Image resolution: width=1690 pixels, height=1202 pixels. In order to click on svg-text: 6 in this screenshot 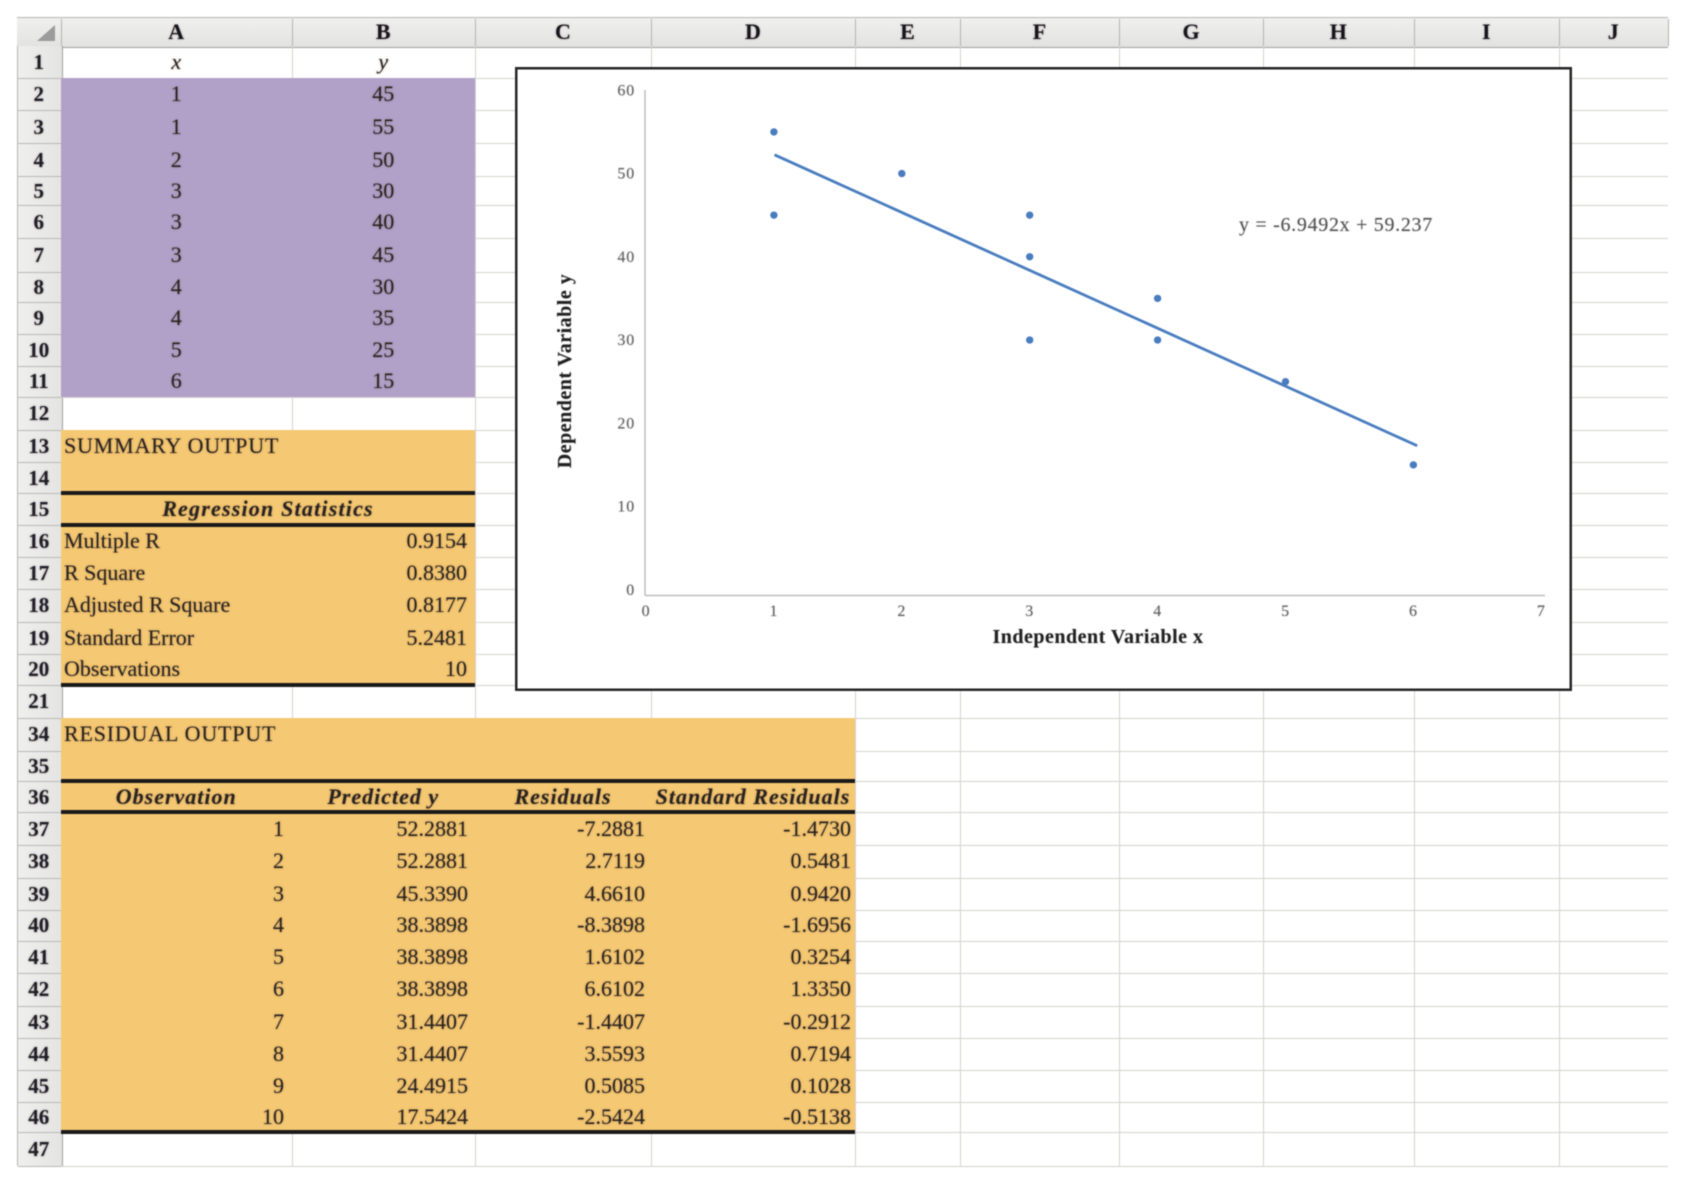, I will do `click(1413, 611)`.